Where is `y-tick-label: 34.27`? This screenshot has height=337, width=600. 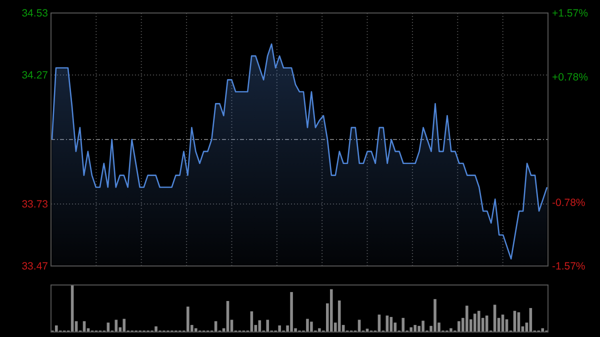
y-tick-label: 34.27 is located at coordinates (35, 76).